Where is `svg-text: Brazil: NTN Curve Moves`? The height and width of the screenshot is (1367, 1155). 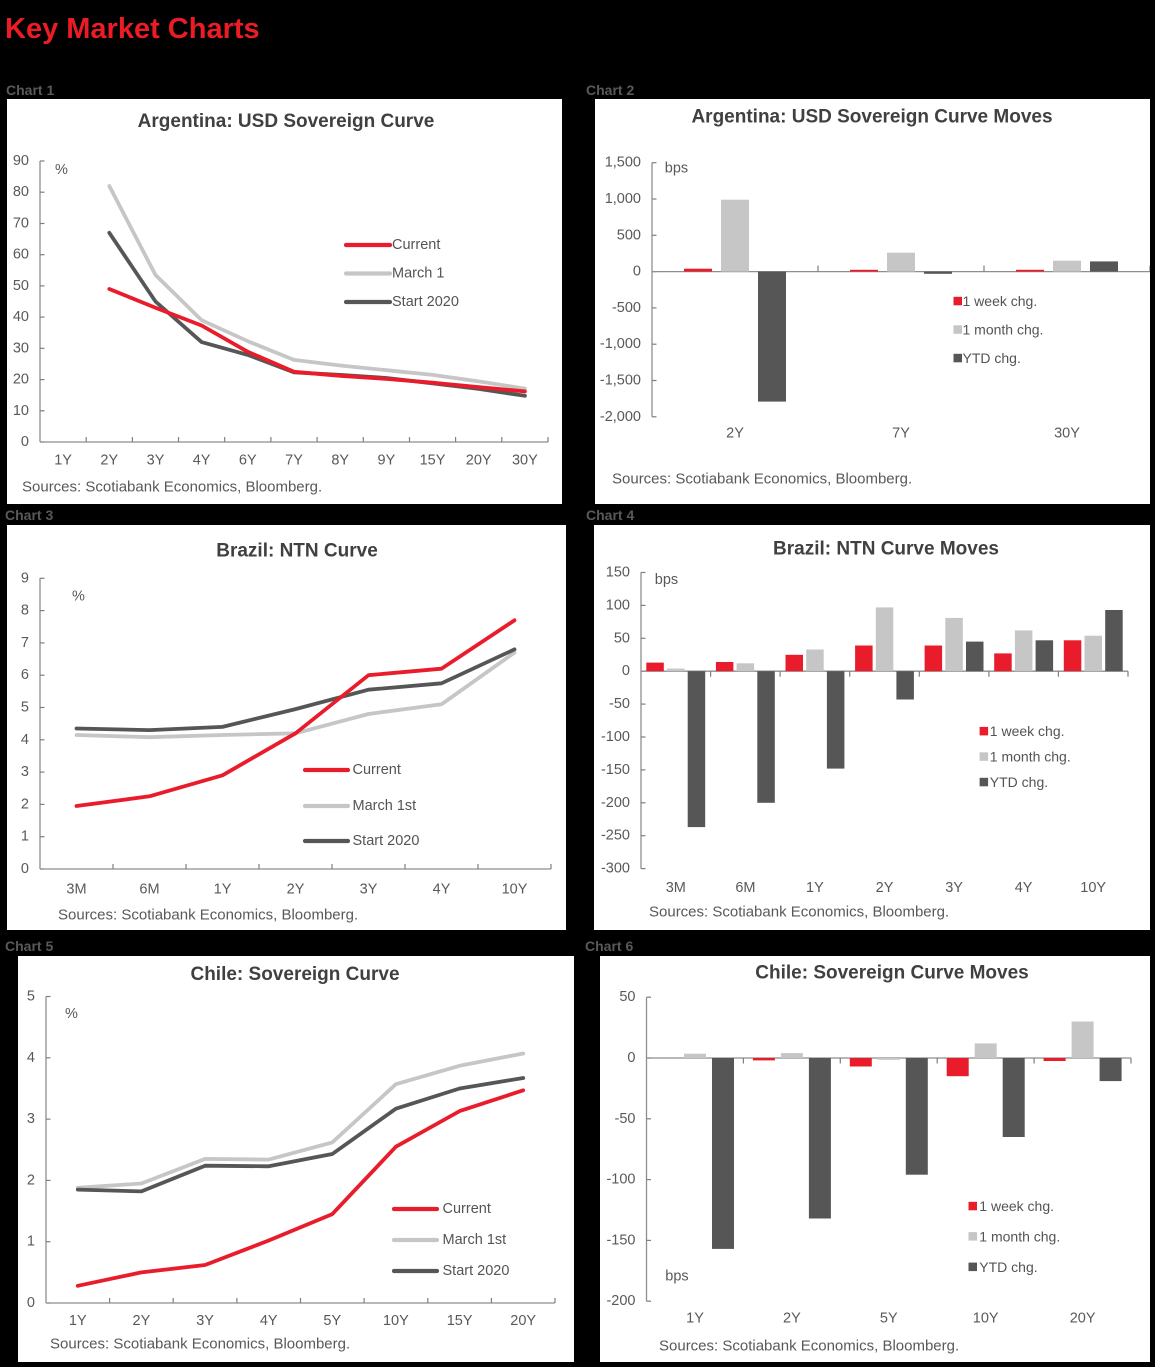
svg-text: Brazil: NTN Curve Moves is located at coordinates (886, 549).